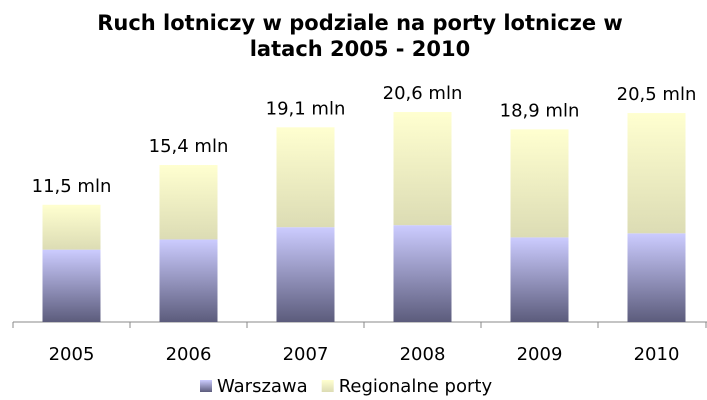 This screenshot has height=400, width=707. What do you see at coordinates (262, 386) in the screenshot?
I see `legend-label: Warszawa` at bounding box center [262, 386].